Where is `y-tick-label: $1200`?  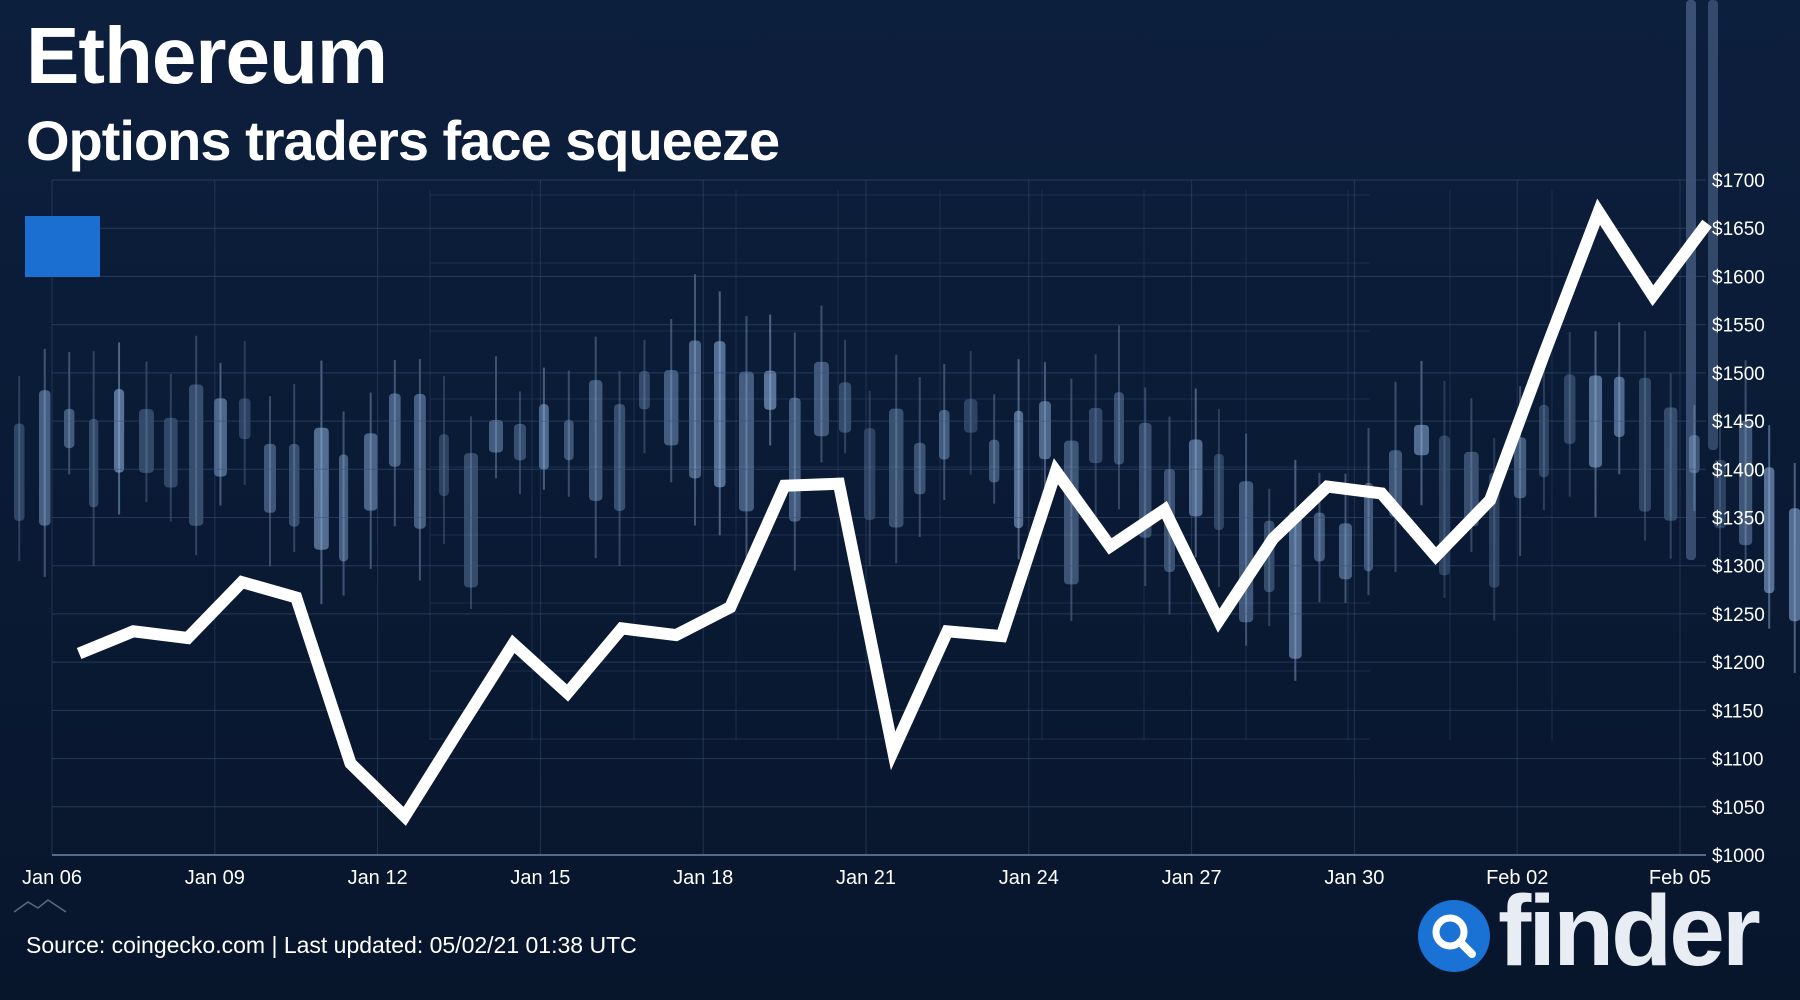
y-tick-label: $1200 is located at coordinates (1738, 663).